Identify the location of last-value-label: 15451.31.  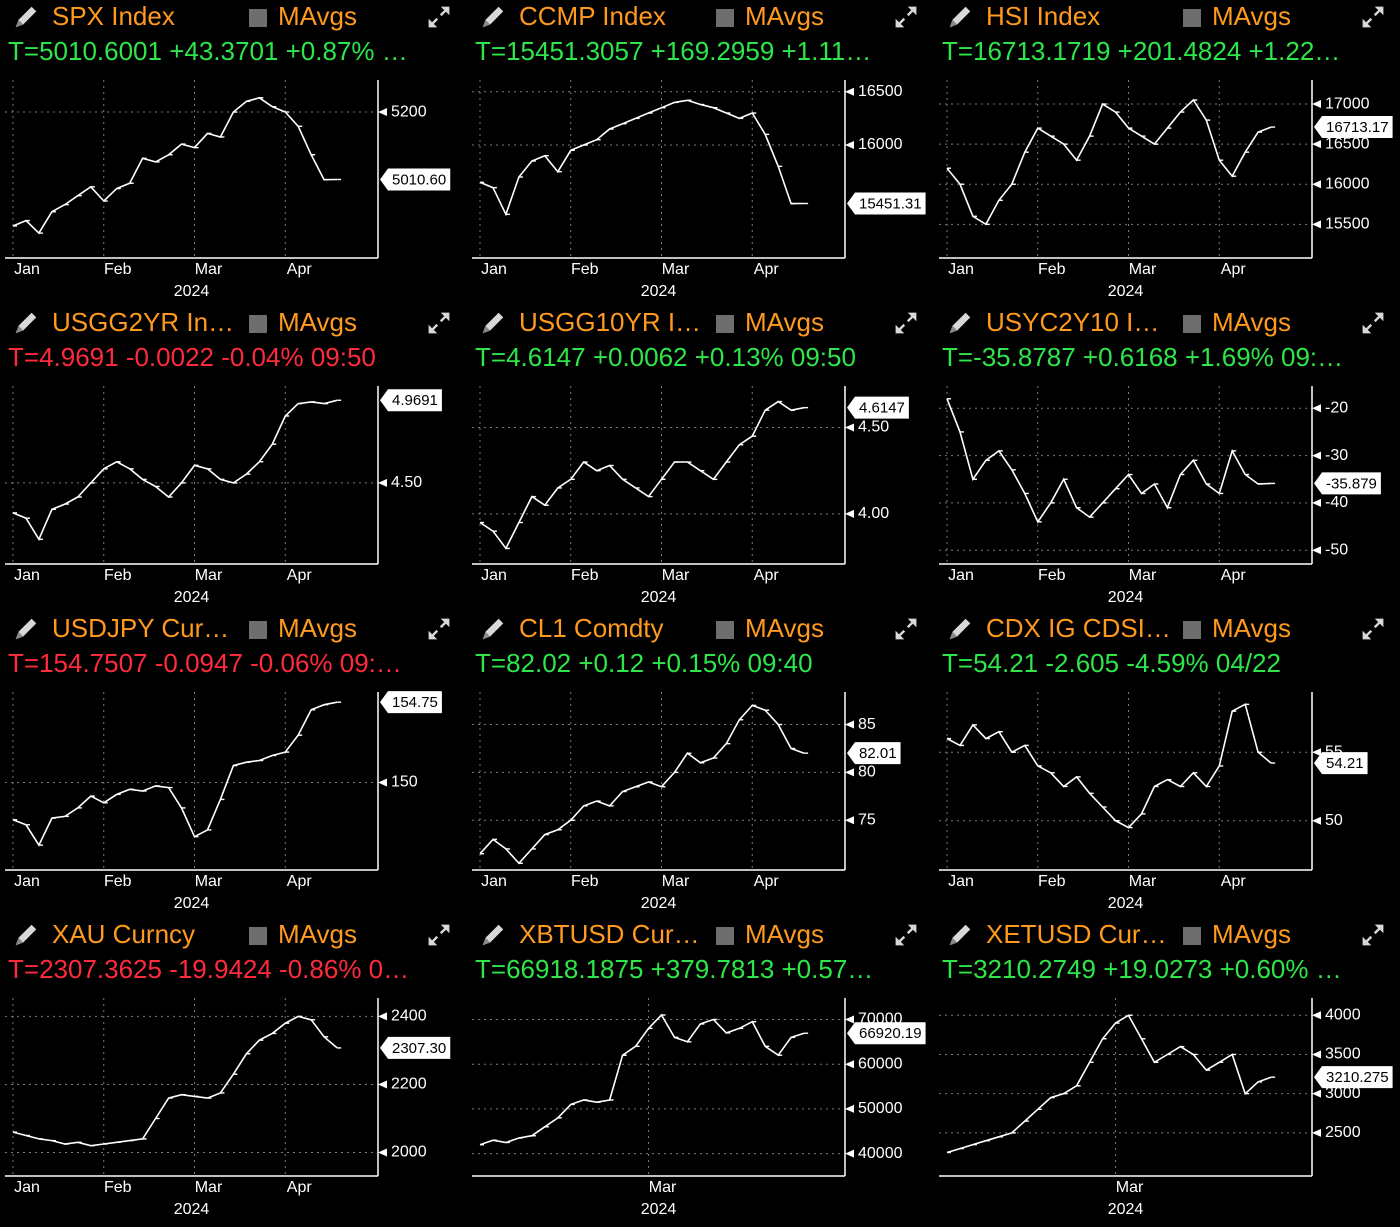
(890, 203).